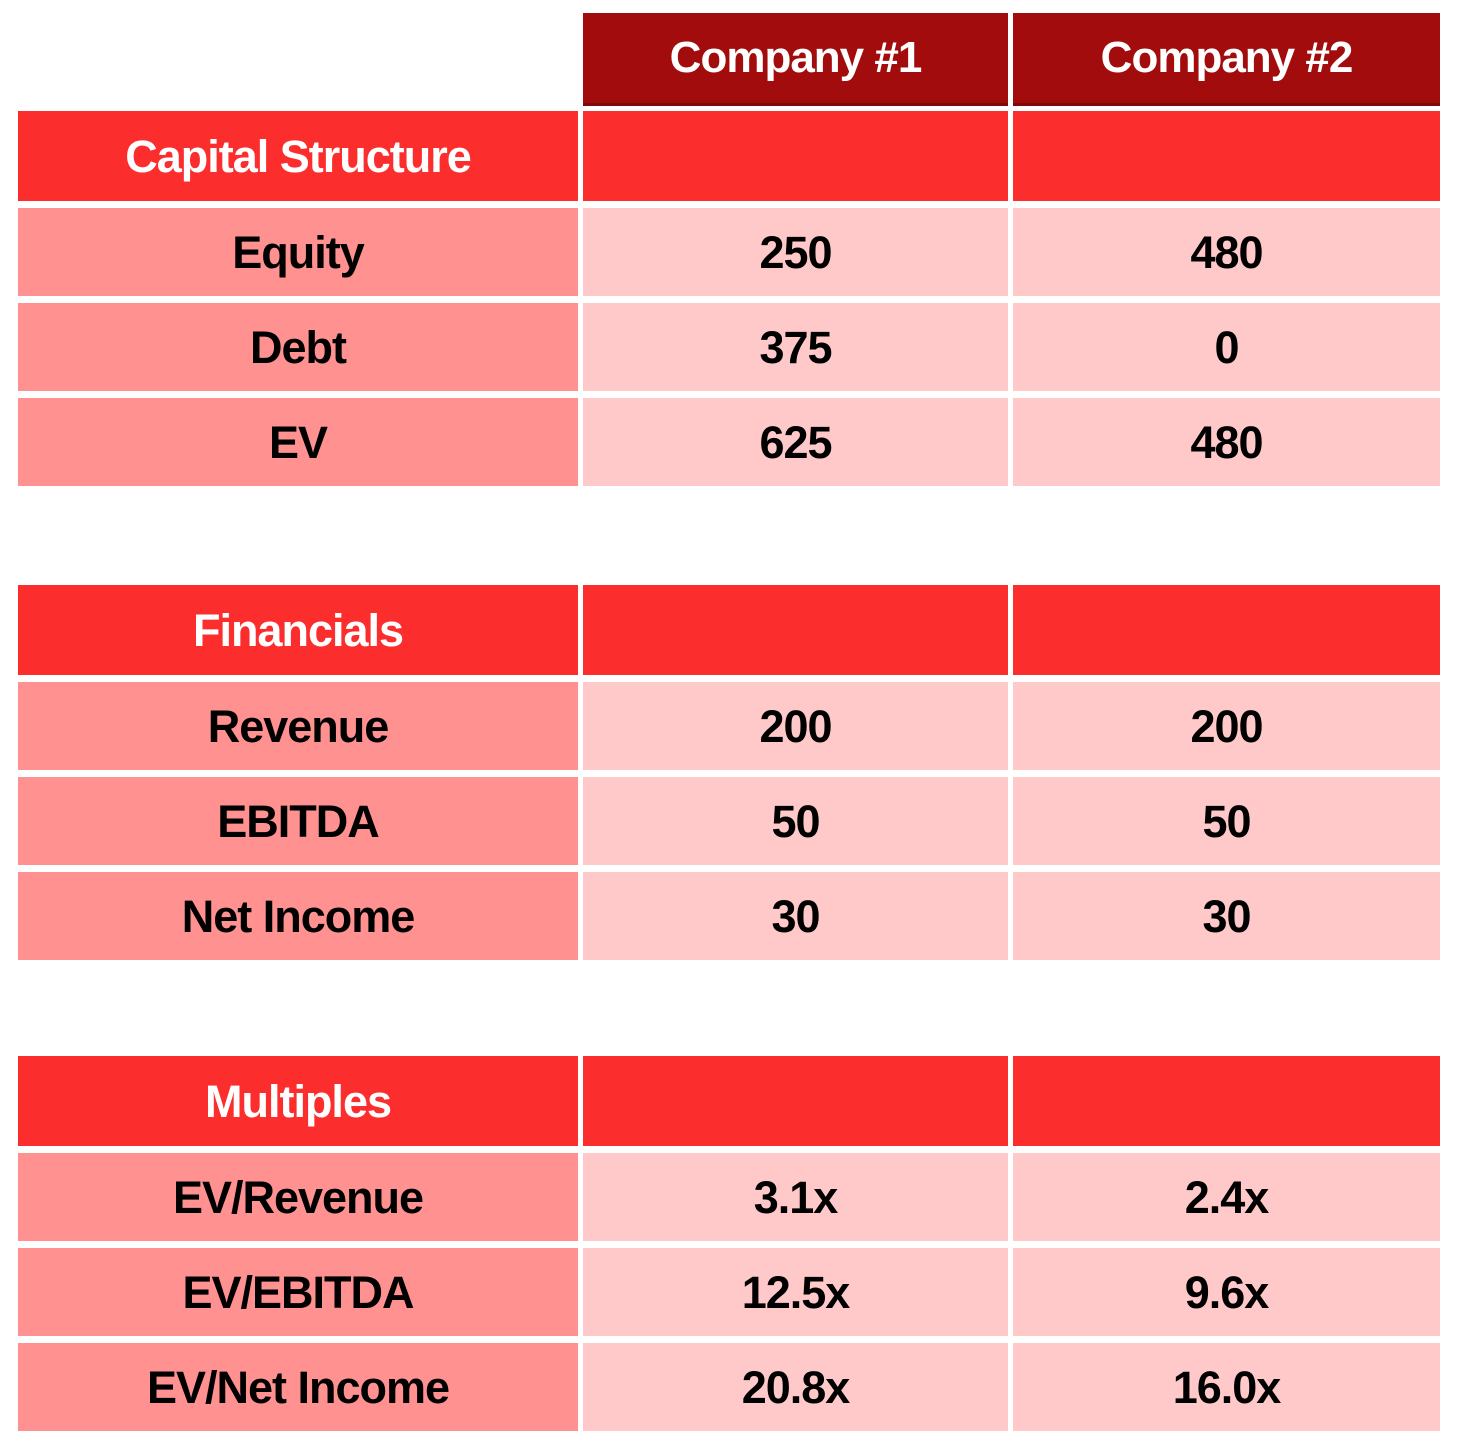 The height and width of the screenshot is (1451, 1458). What do you see at coordinates (795, 821) in the screenshot?
I see `ebitda-company-1-value: 50` at bounding box center [795, 821].